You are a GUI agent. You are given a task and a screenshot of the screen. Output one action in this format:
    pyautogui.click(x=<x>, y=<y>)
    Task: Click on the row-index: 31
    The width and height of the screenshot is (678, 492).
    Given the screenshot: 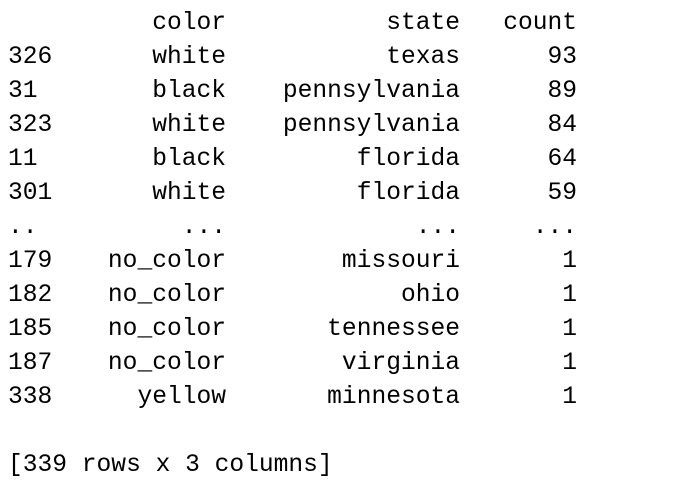 What is the action you would take?
    pyautogui.click(x=23, y=92)
    